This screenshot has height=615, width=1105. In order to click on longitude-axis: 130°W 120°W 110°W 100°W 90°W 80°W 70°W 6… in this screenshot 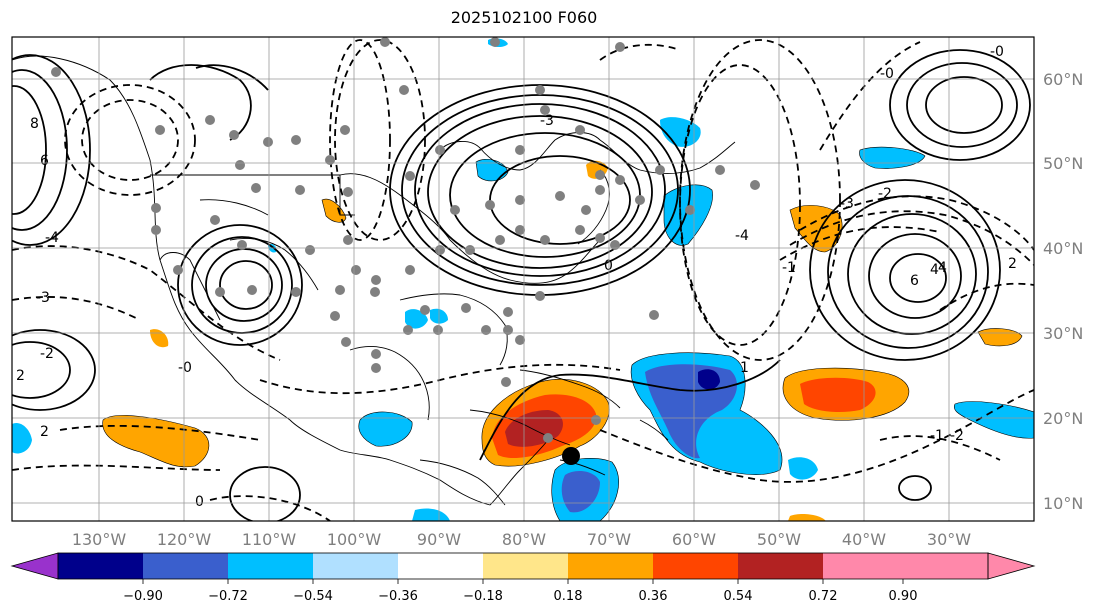, I will do `click(521, 539)`.